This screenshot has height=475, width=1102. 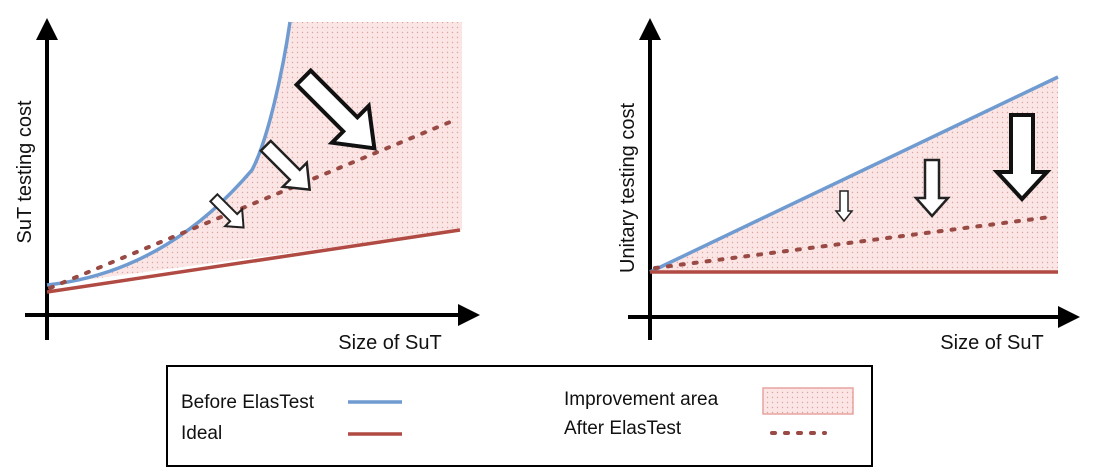 I want to click on legend-box, so click(x=519, y=416).